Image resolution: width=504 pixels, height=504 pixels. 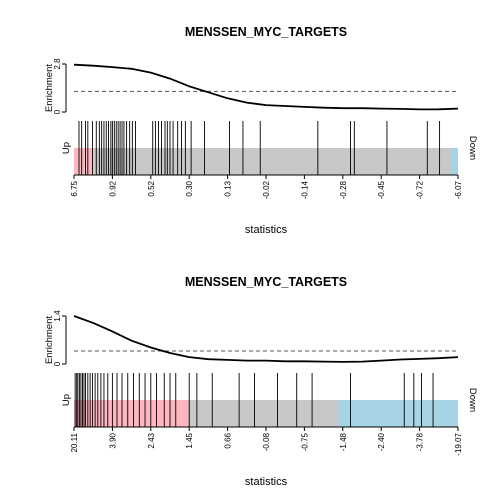 What do you see at coordinates (189, 440) in the screenshot?
I see `x-tick-label: 1.45` at bounding box center [189, 440].